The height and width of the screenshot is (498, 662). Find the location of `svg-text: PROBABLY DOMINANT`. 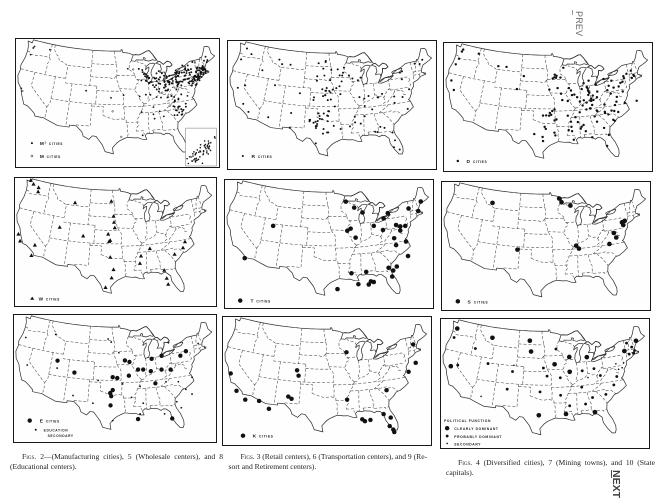

svg-text: PROBABLY DOMINANT is located at coordinates (478, 437).